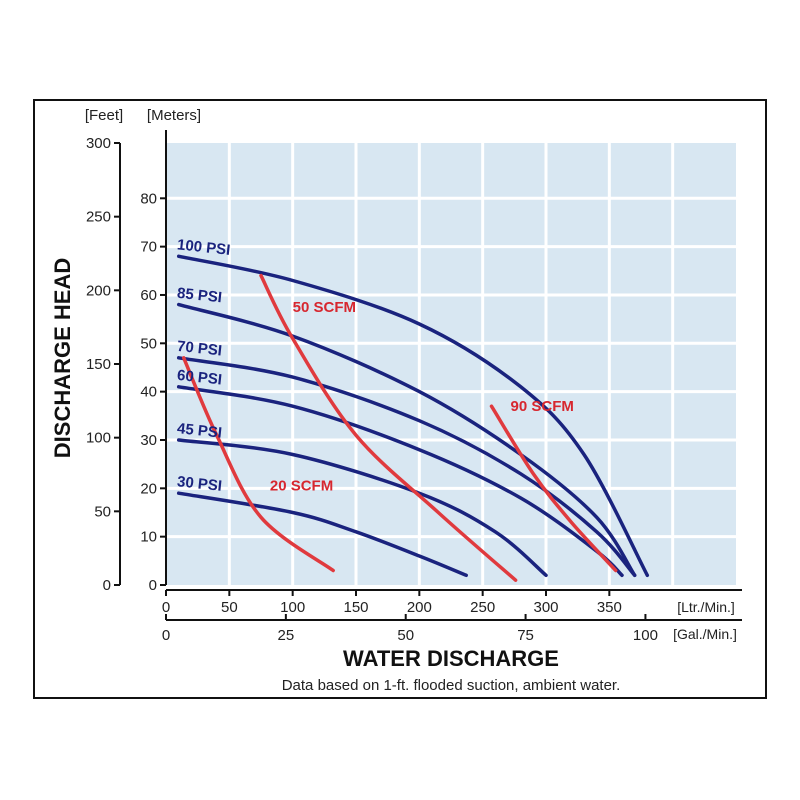 Image resolution: width=800 pixels, height=800 pixels. Describe the element at coordinates (322, 534) in the screenshot. I see `series-line-30-psi` at that location.